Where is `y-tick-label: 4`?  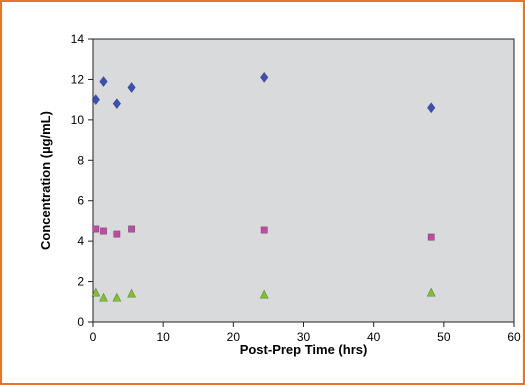
y-tick-label: 4 is located at coordinates (80, 241).